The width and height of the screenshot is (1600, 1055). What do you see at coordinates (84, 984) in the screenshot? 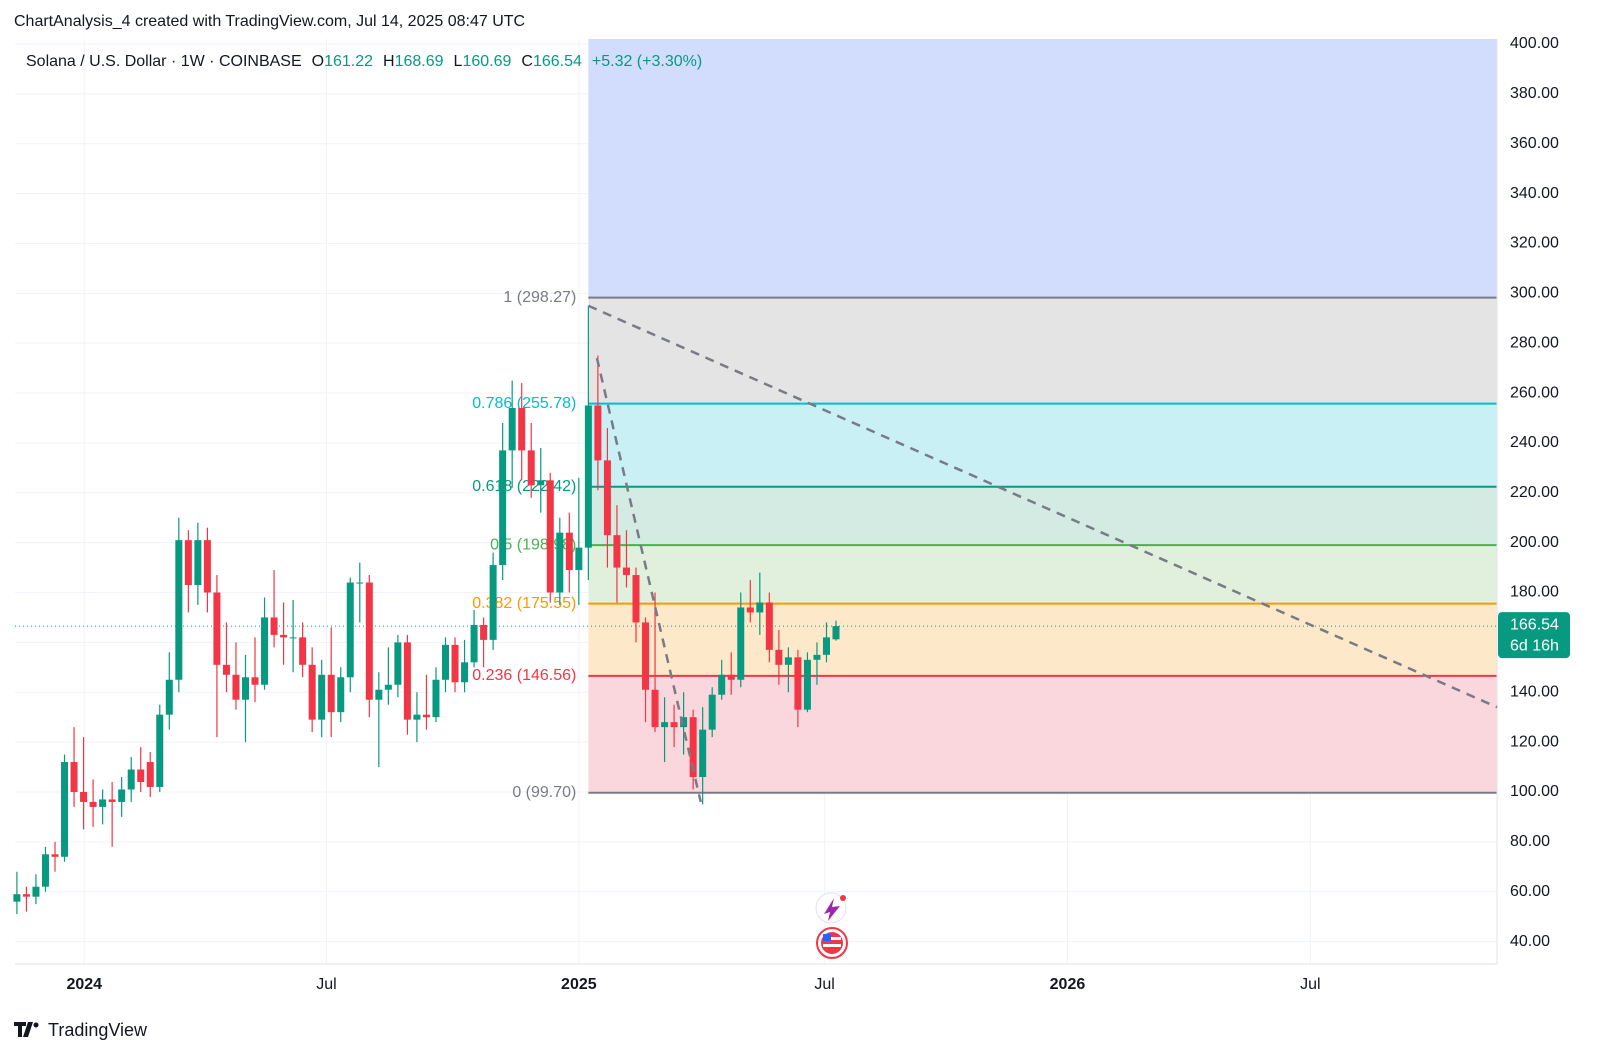
I see `x-tick-label: 2024` at bounding box center [84, 984].